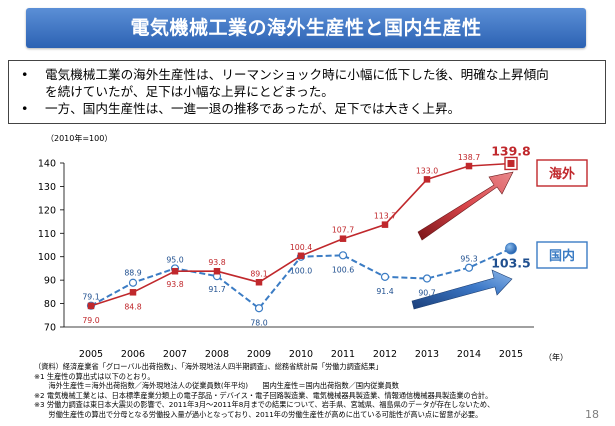  I want to click on legend-overseas-box, so click(562, 173).